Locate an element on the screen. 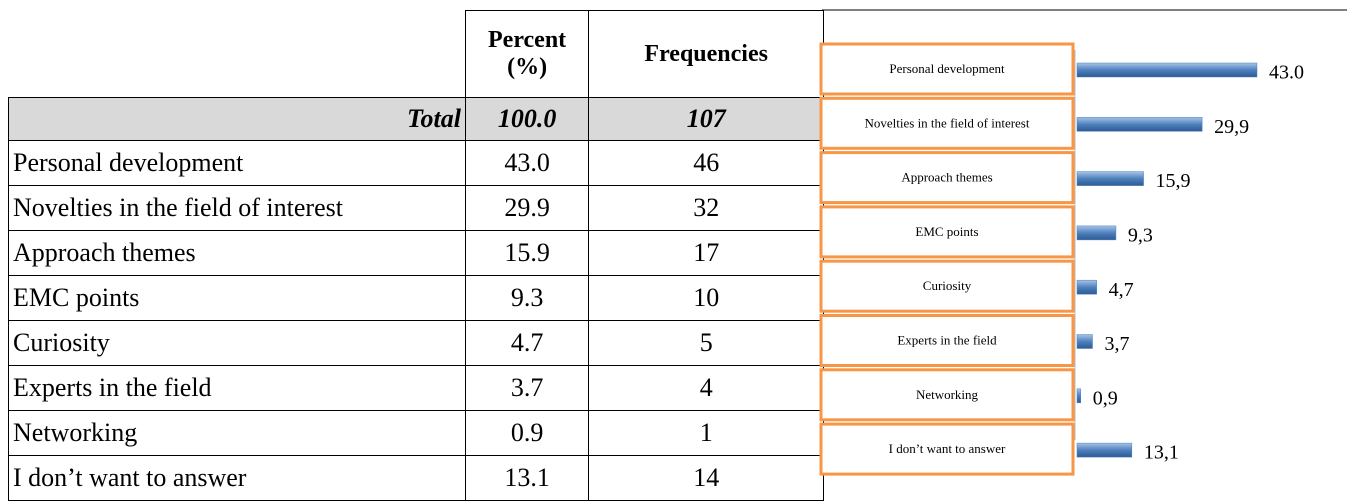  row-label: Experts in the field is located at coordinates (237, 388).